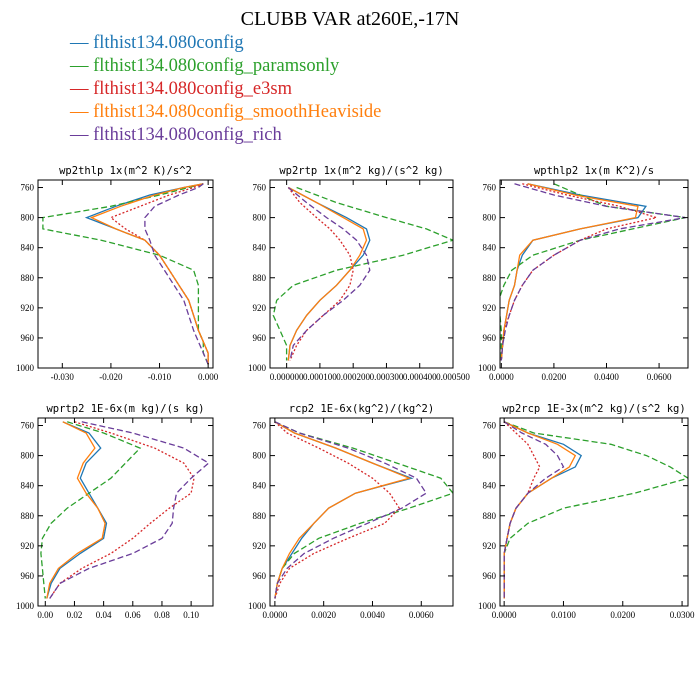 The image size is (700, 700). I want to click on x-tick-label: 0.04, so click(104, 615).